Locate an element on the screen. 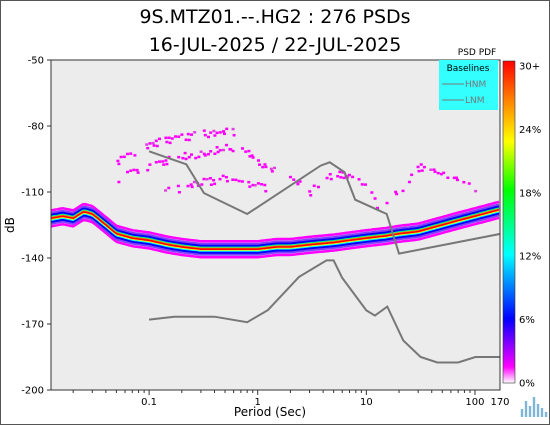  colorbar-tick-label: 0% is located at coordinates (527, 384).